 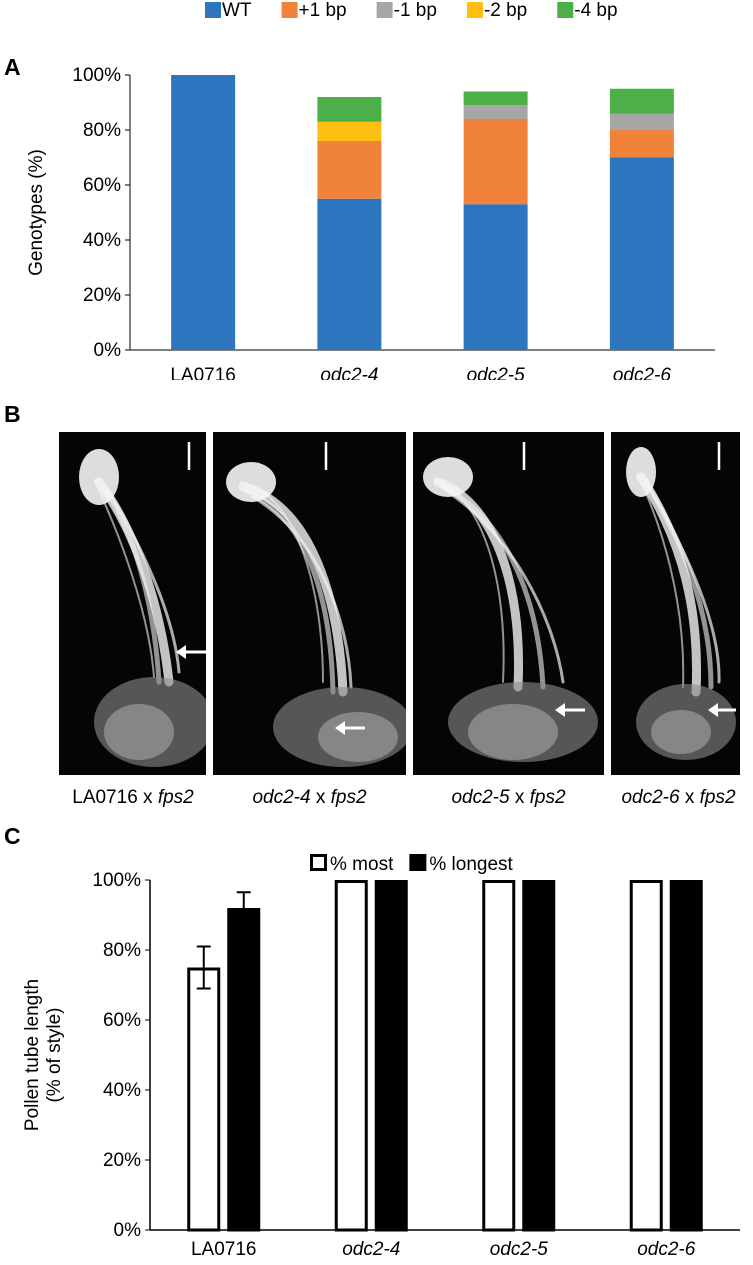 I want to click on legend-label: % longest, so click(x=471, y=864).